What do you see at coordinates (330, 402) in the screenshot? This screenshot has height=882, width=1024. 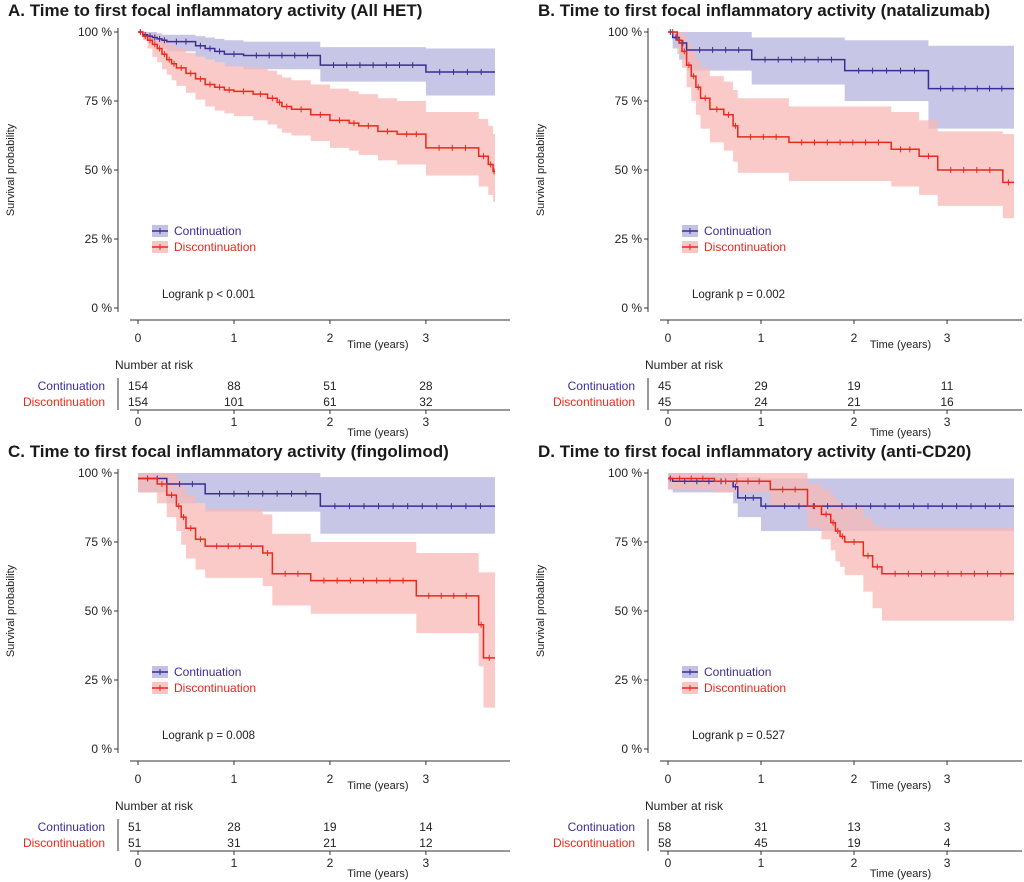 I see `risk-value: 61` at bounding box center [330, 402].